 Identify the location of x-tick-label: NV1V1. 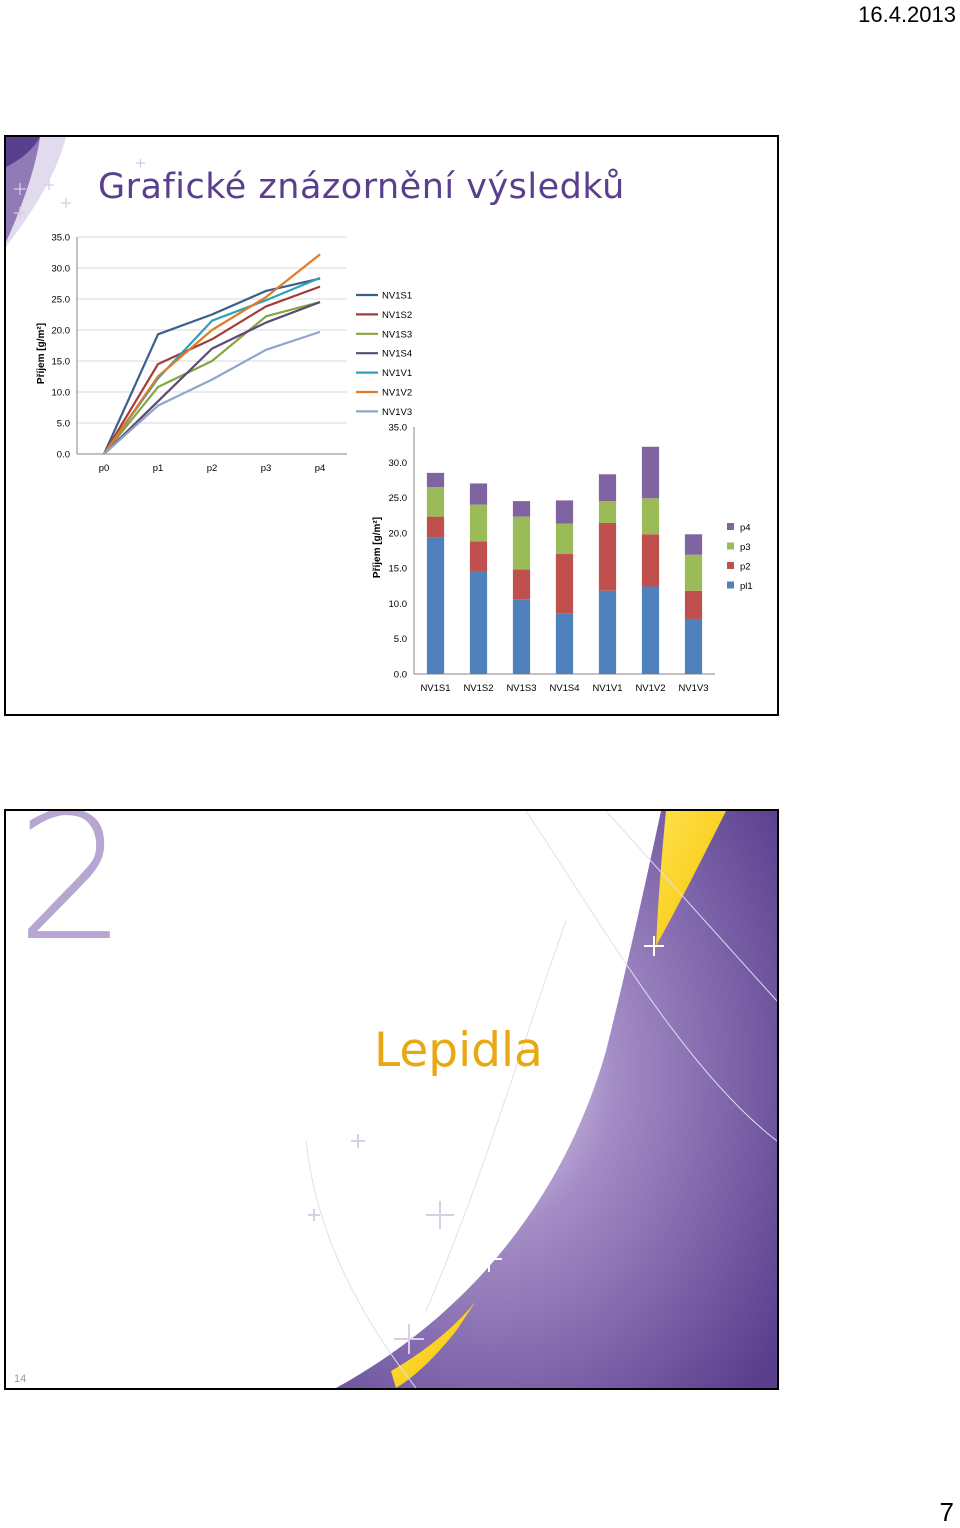
(607, 688).